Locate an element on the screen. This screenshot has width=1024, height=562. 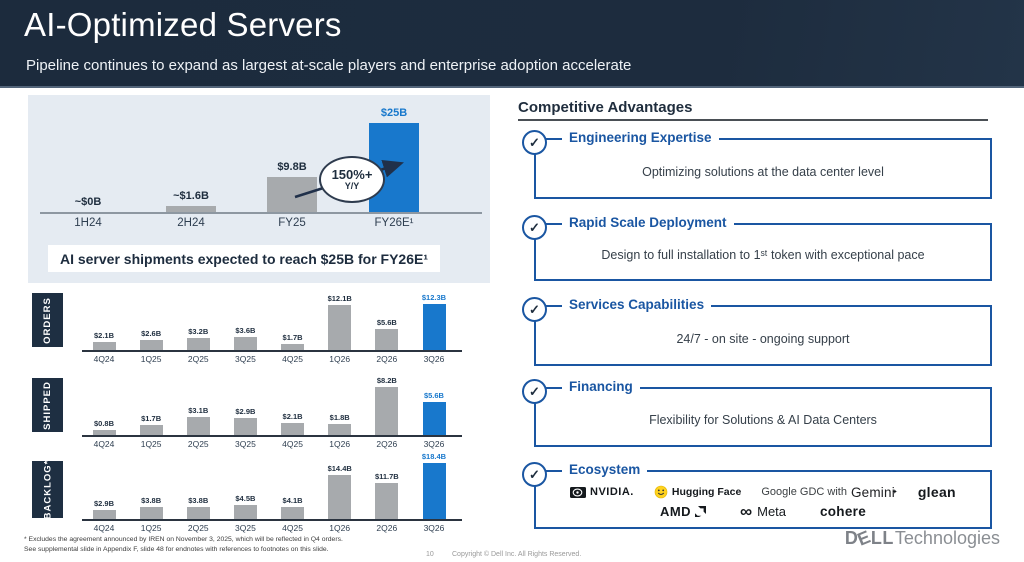
bar-value-label: $12.3B is located at coordinates (434, 297).